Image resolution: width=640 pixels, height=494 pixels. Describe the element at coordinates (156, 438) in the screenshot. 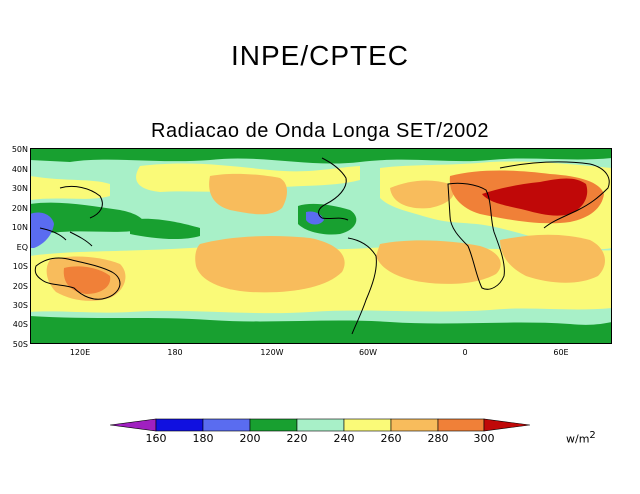

I see `colorbar-label-160: 160` at that location.